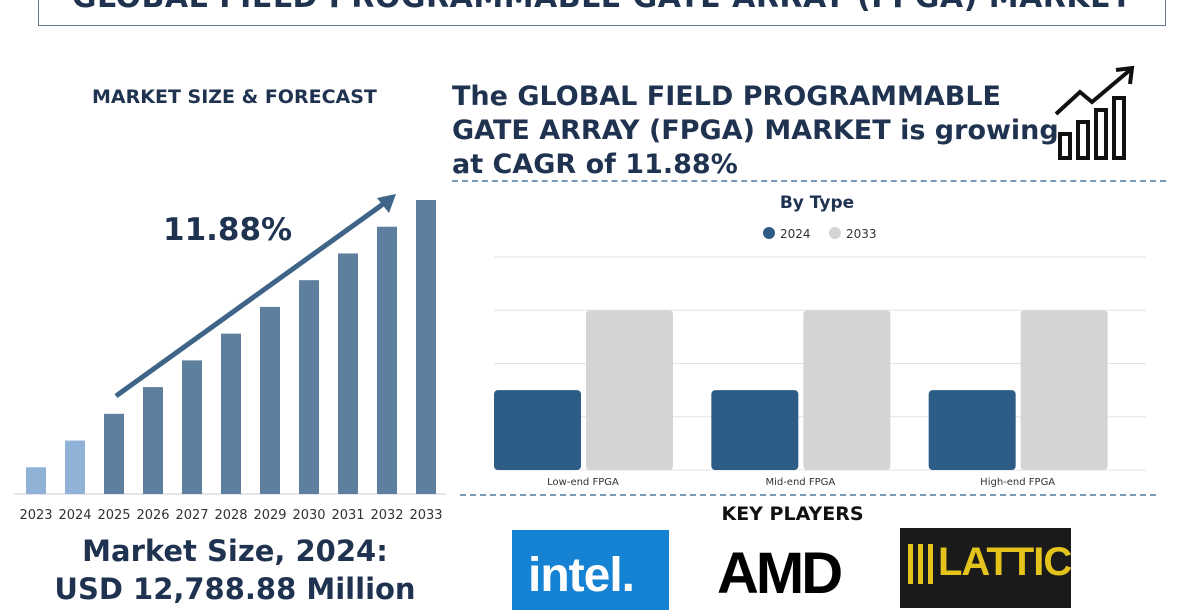  What do you see at coordinates (309, 387) in the screenshot?
I see `forecast-bar-2030` at bounding box center [309, 387].